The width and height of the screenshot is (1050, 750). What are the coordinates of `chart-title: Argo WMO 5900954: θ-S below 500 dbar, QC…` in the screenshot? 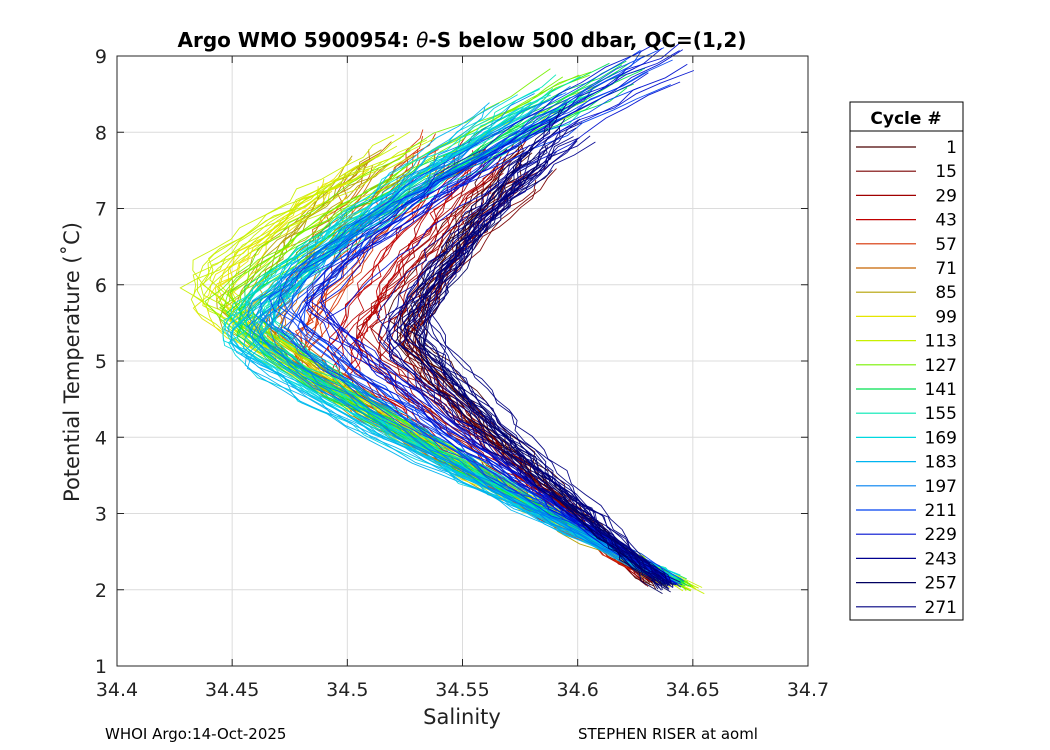 It's located at (462, 40).